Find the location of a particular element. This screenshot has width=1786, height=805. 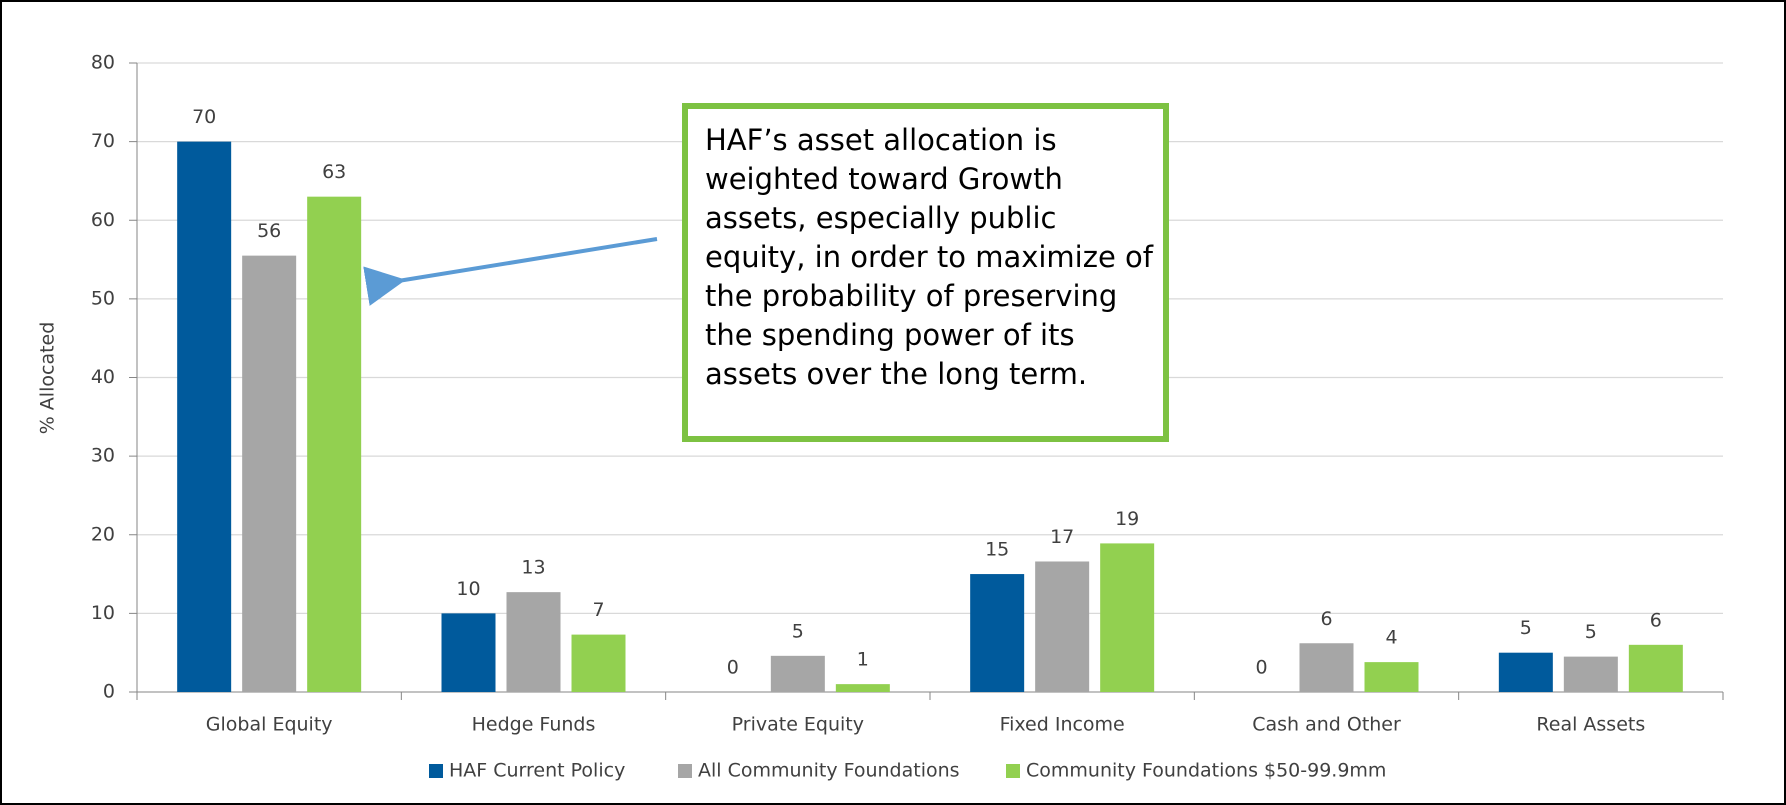

y-tick-label: 10 is located at coordinates (103, 613).